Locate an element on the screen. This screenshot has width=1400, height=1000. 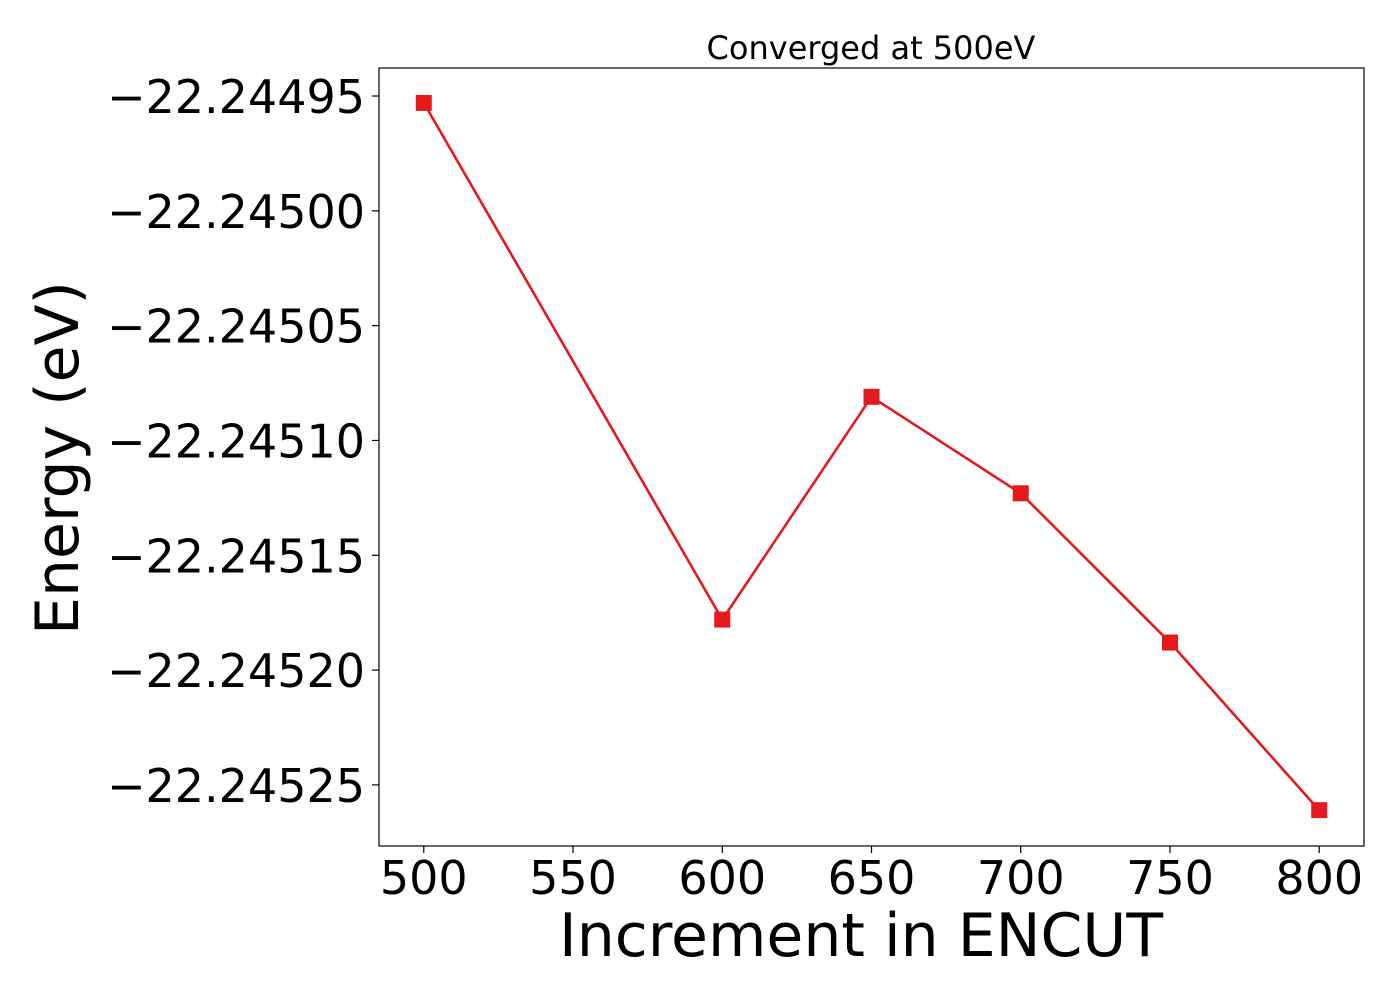
y-tick-label: −22.24515 is located at coordinates (236, 556).